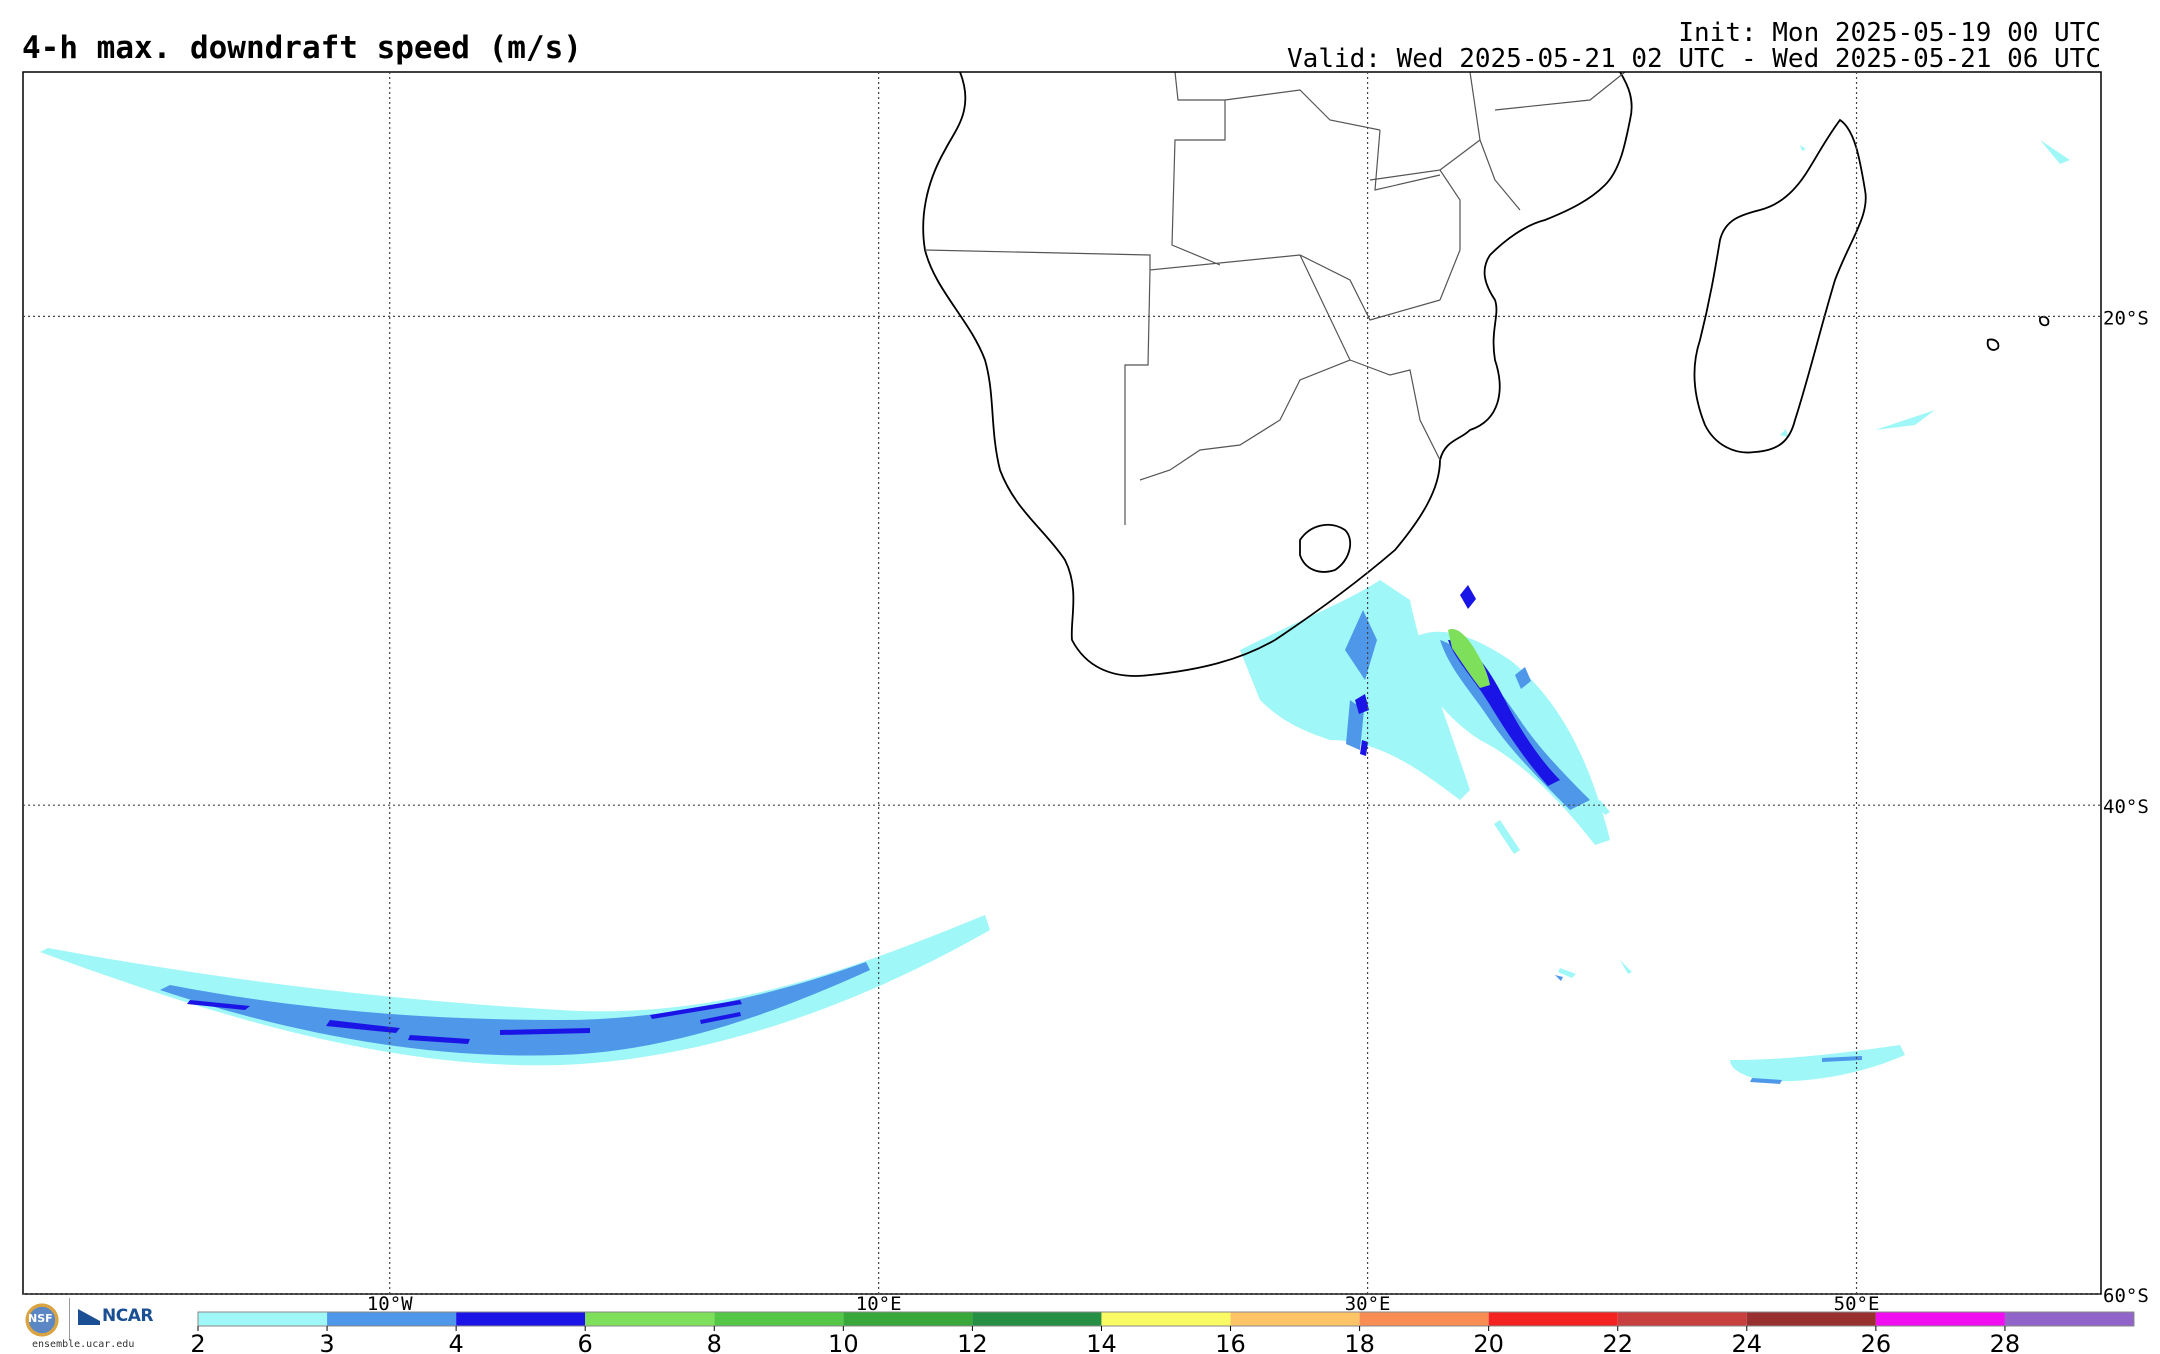 Image resolution: width=2160 pixels, height=1354 pixels. What do you see at coordinates (1747, 1342) in the screenshot?
I see `colorbar-label-12: 24` at bounding box center [1747, 1342].